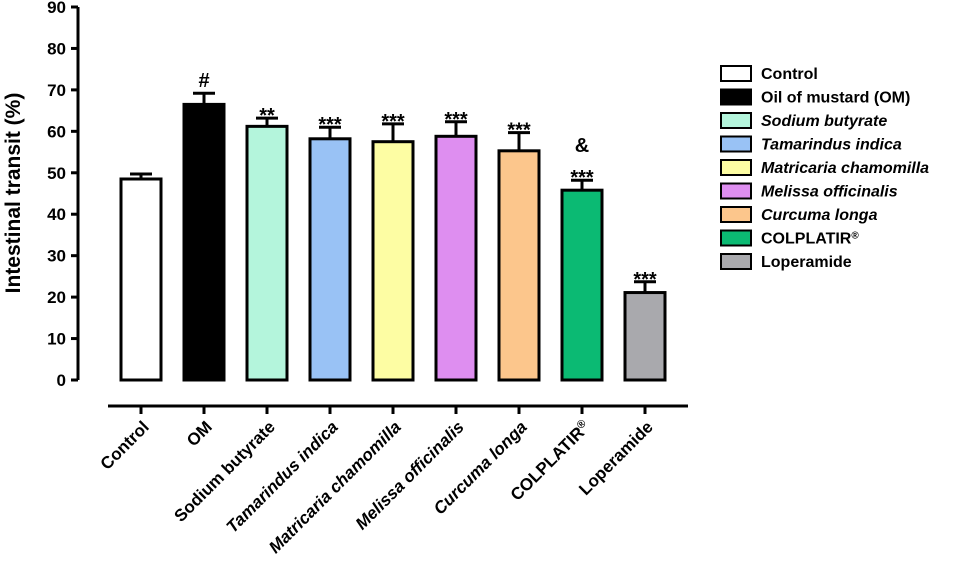  What do you see at coordinates (56, 256) in the screenshot?
I see `y-tick-label: 30` at bounding box center [56, 256].